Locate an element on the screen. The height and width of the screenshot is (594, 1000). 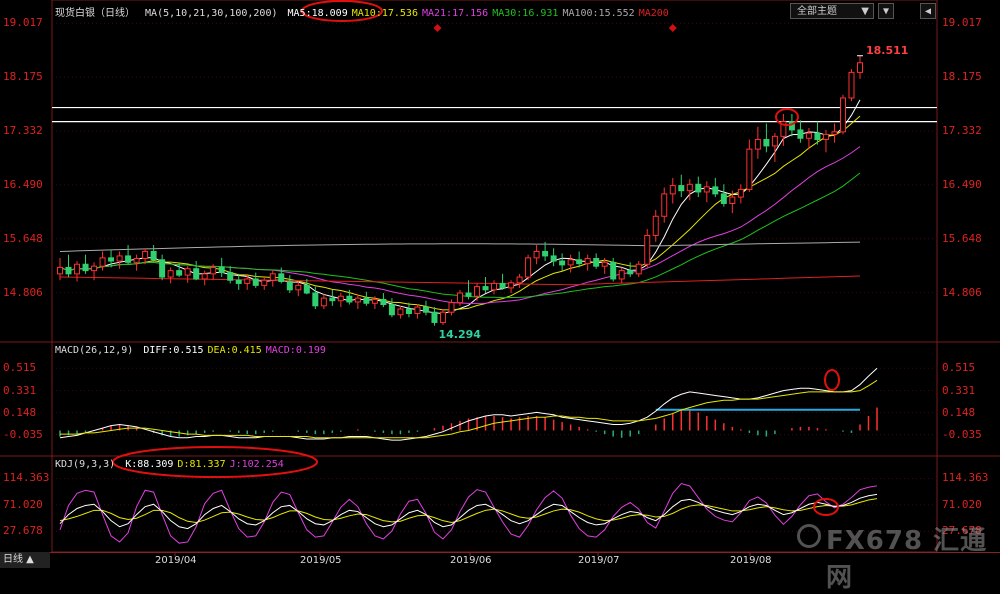
price-ytick: 16.490 is located at coordinates (962, 184).